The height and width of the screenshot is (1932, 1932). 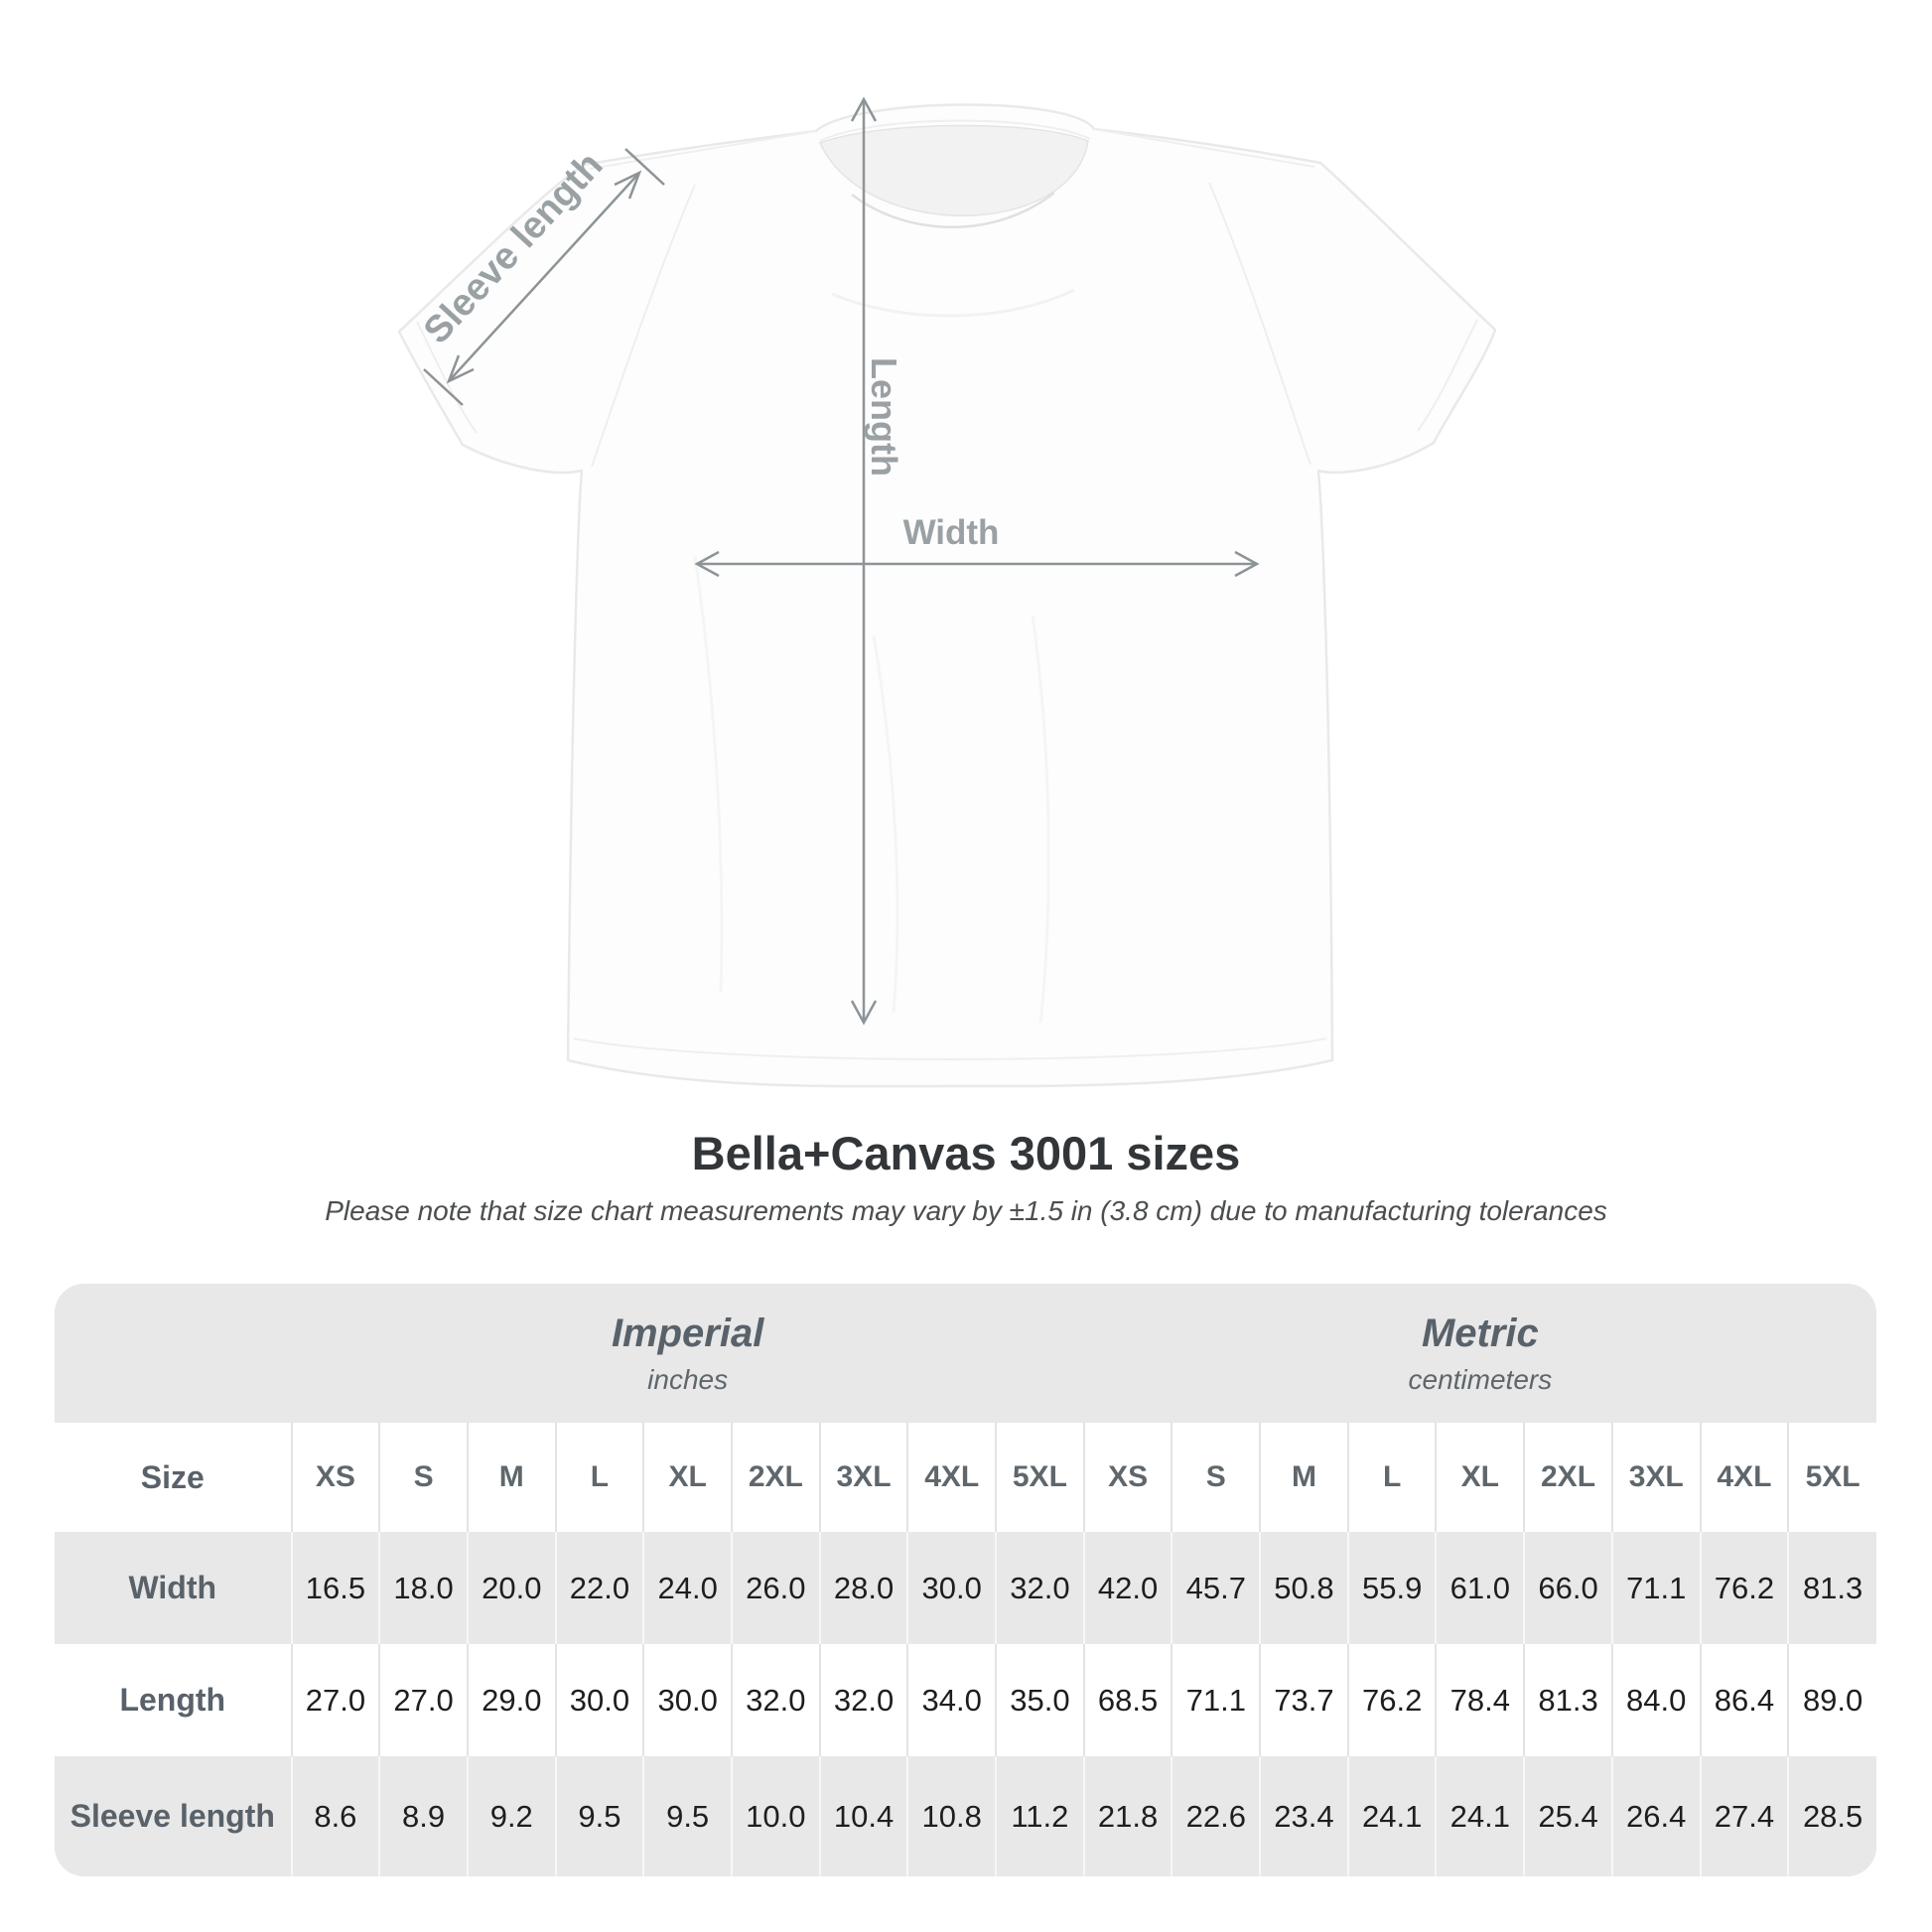 What do you see at coordinates (1744, 1700) in the screenshot?
I see `length-value: 86.4` at bounding box center [1744, 1700].